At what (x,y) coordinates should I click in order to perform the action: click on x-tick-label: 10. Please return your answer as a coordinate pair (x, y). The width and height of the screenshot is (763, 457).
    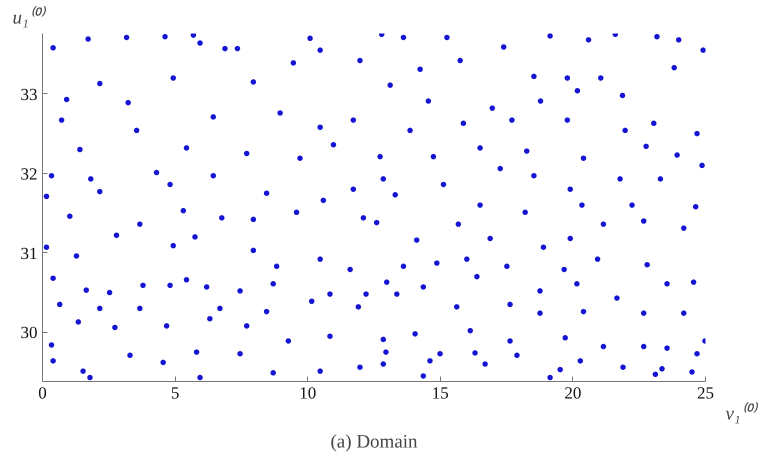
    Looking at the image, I should click on (307, 393).